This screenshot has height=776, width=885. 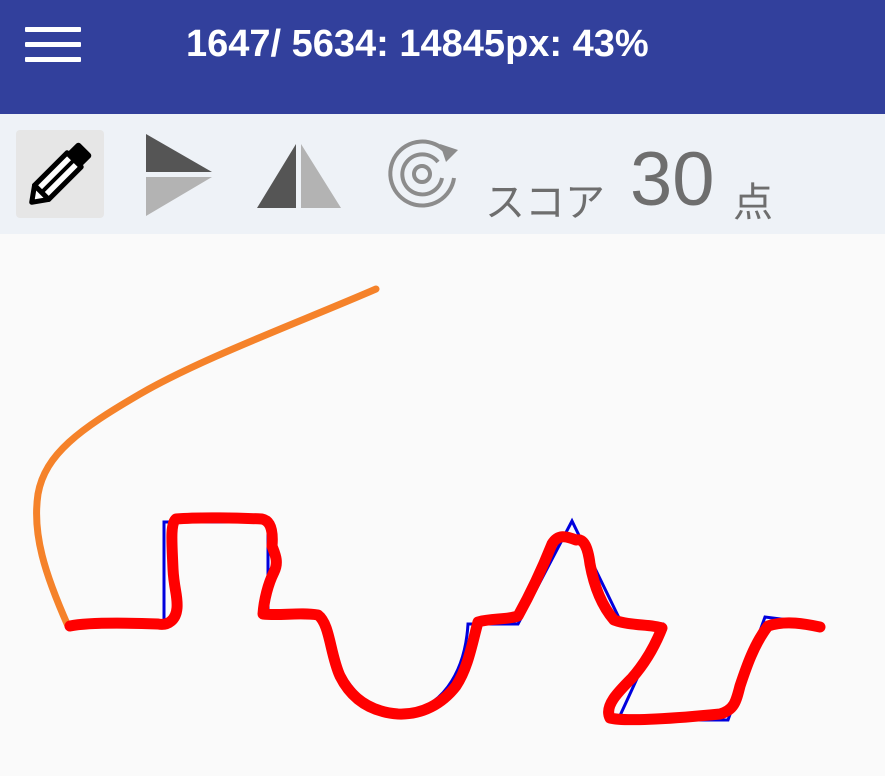 I want to click on rotate-icon, so click(x=423, y=173).